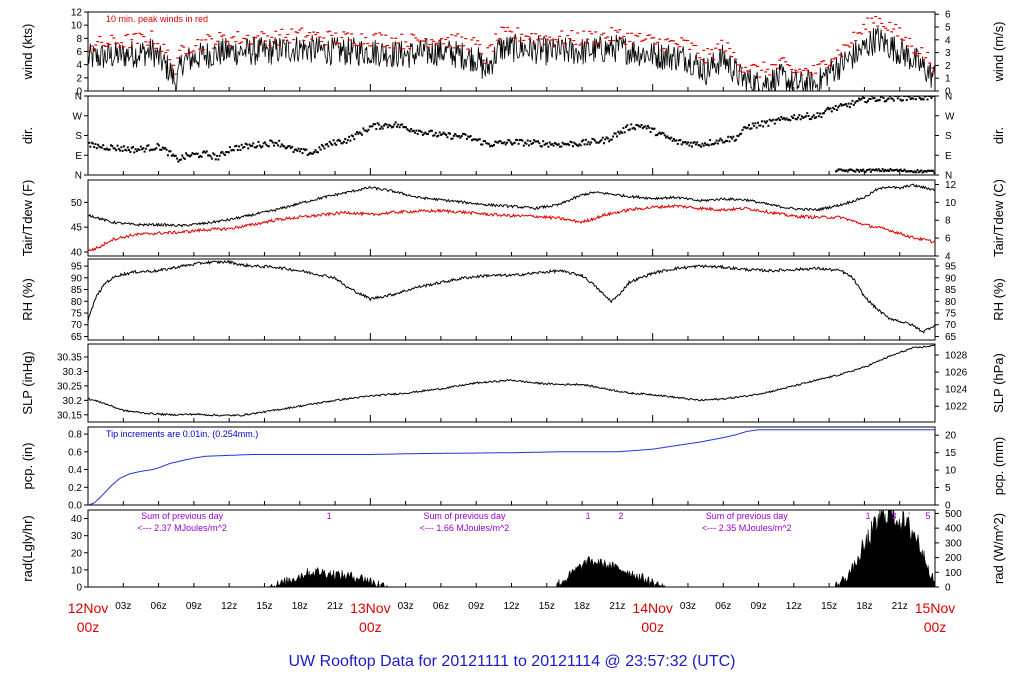  Describe the element at coordinates (77, 337) in the screenshot. I see `rh-ytick-label: 65` at that location.